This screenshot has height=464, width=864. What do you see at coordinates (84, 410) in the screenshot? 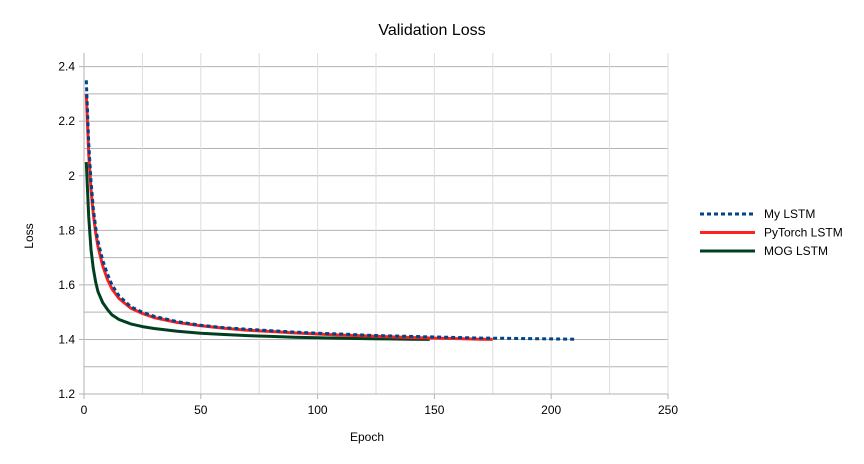
I see `x-tick-label: 0` at bounding box center [84, 410].